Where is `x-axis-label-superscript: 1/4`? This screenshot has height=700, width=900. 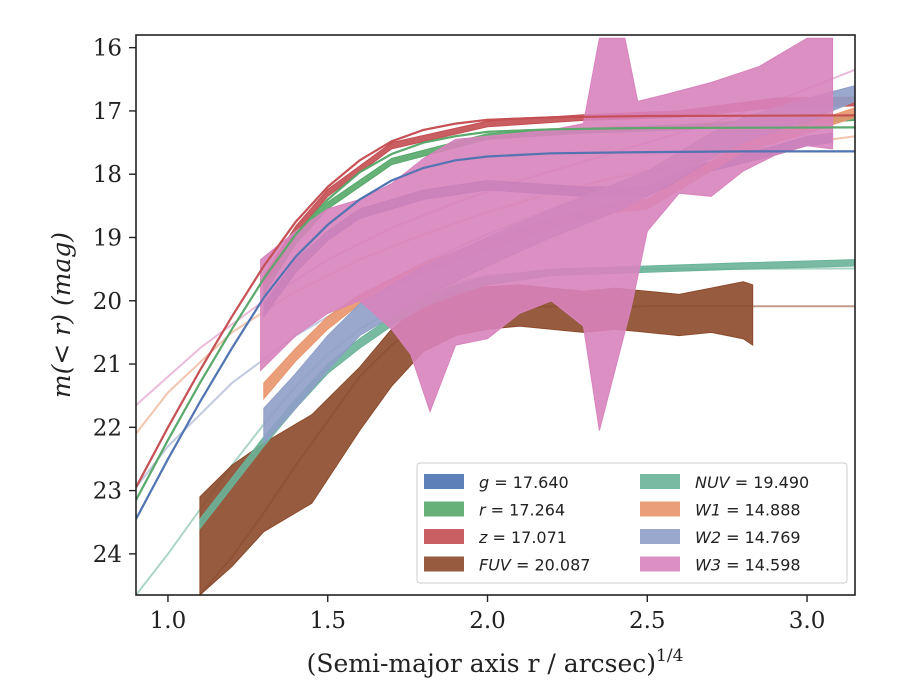
x-axis-label-superscript: 1/4 is located at coordinates (669, 656).